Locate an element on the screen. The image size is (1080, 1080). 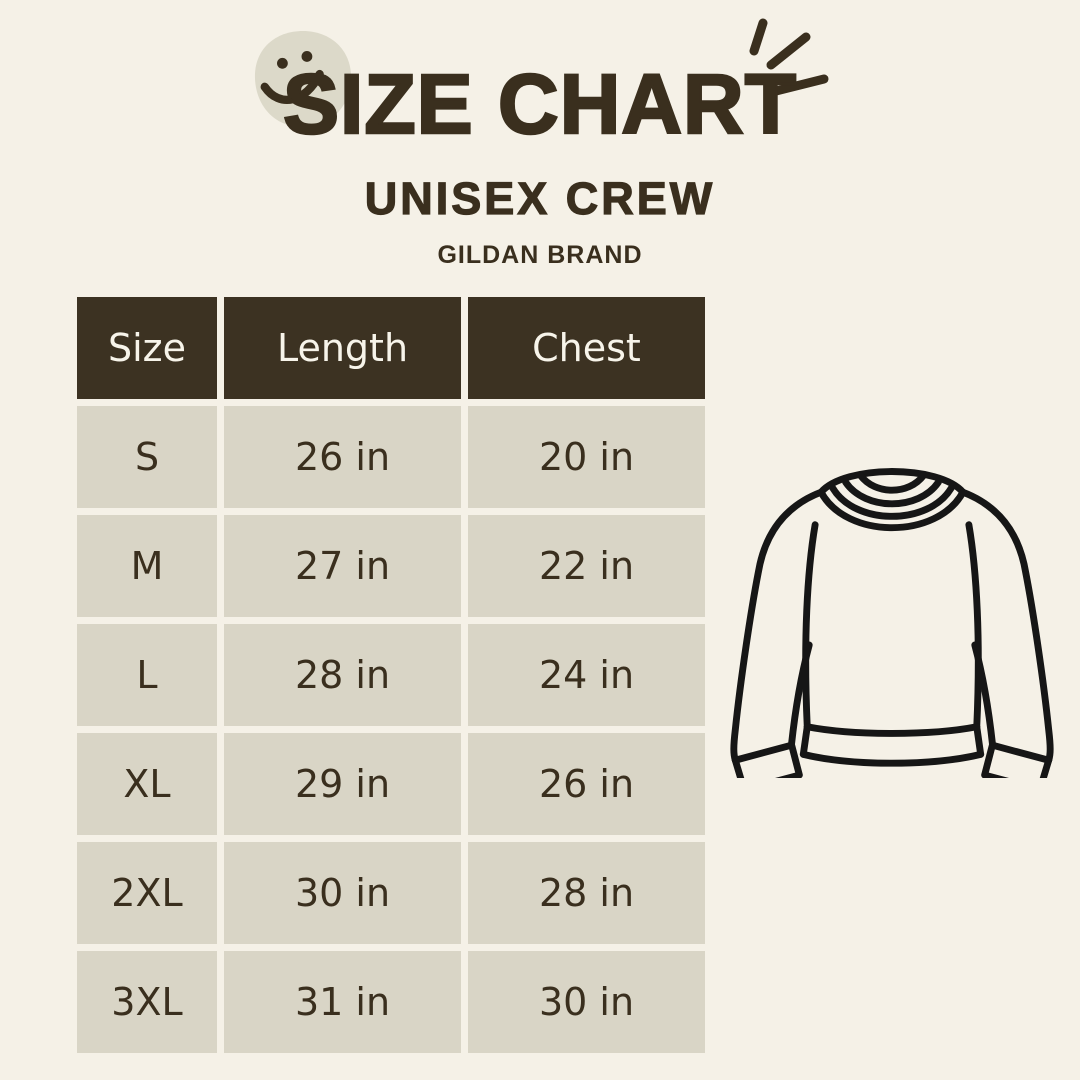
smiley-face-icon is located at coordinates (303, 79).